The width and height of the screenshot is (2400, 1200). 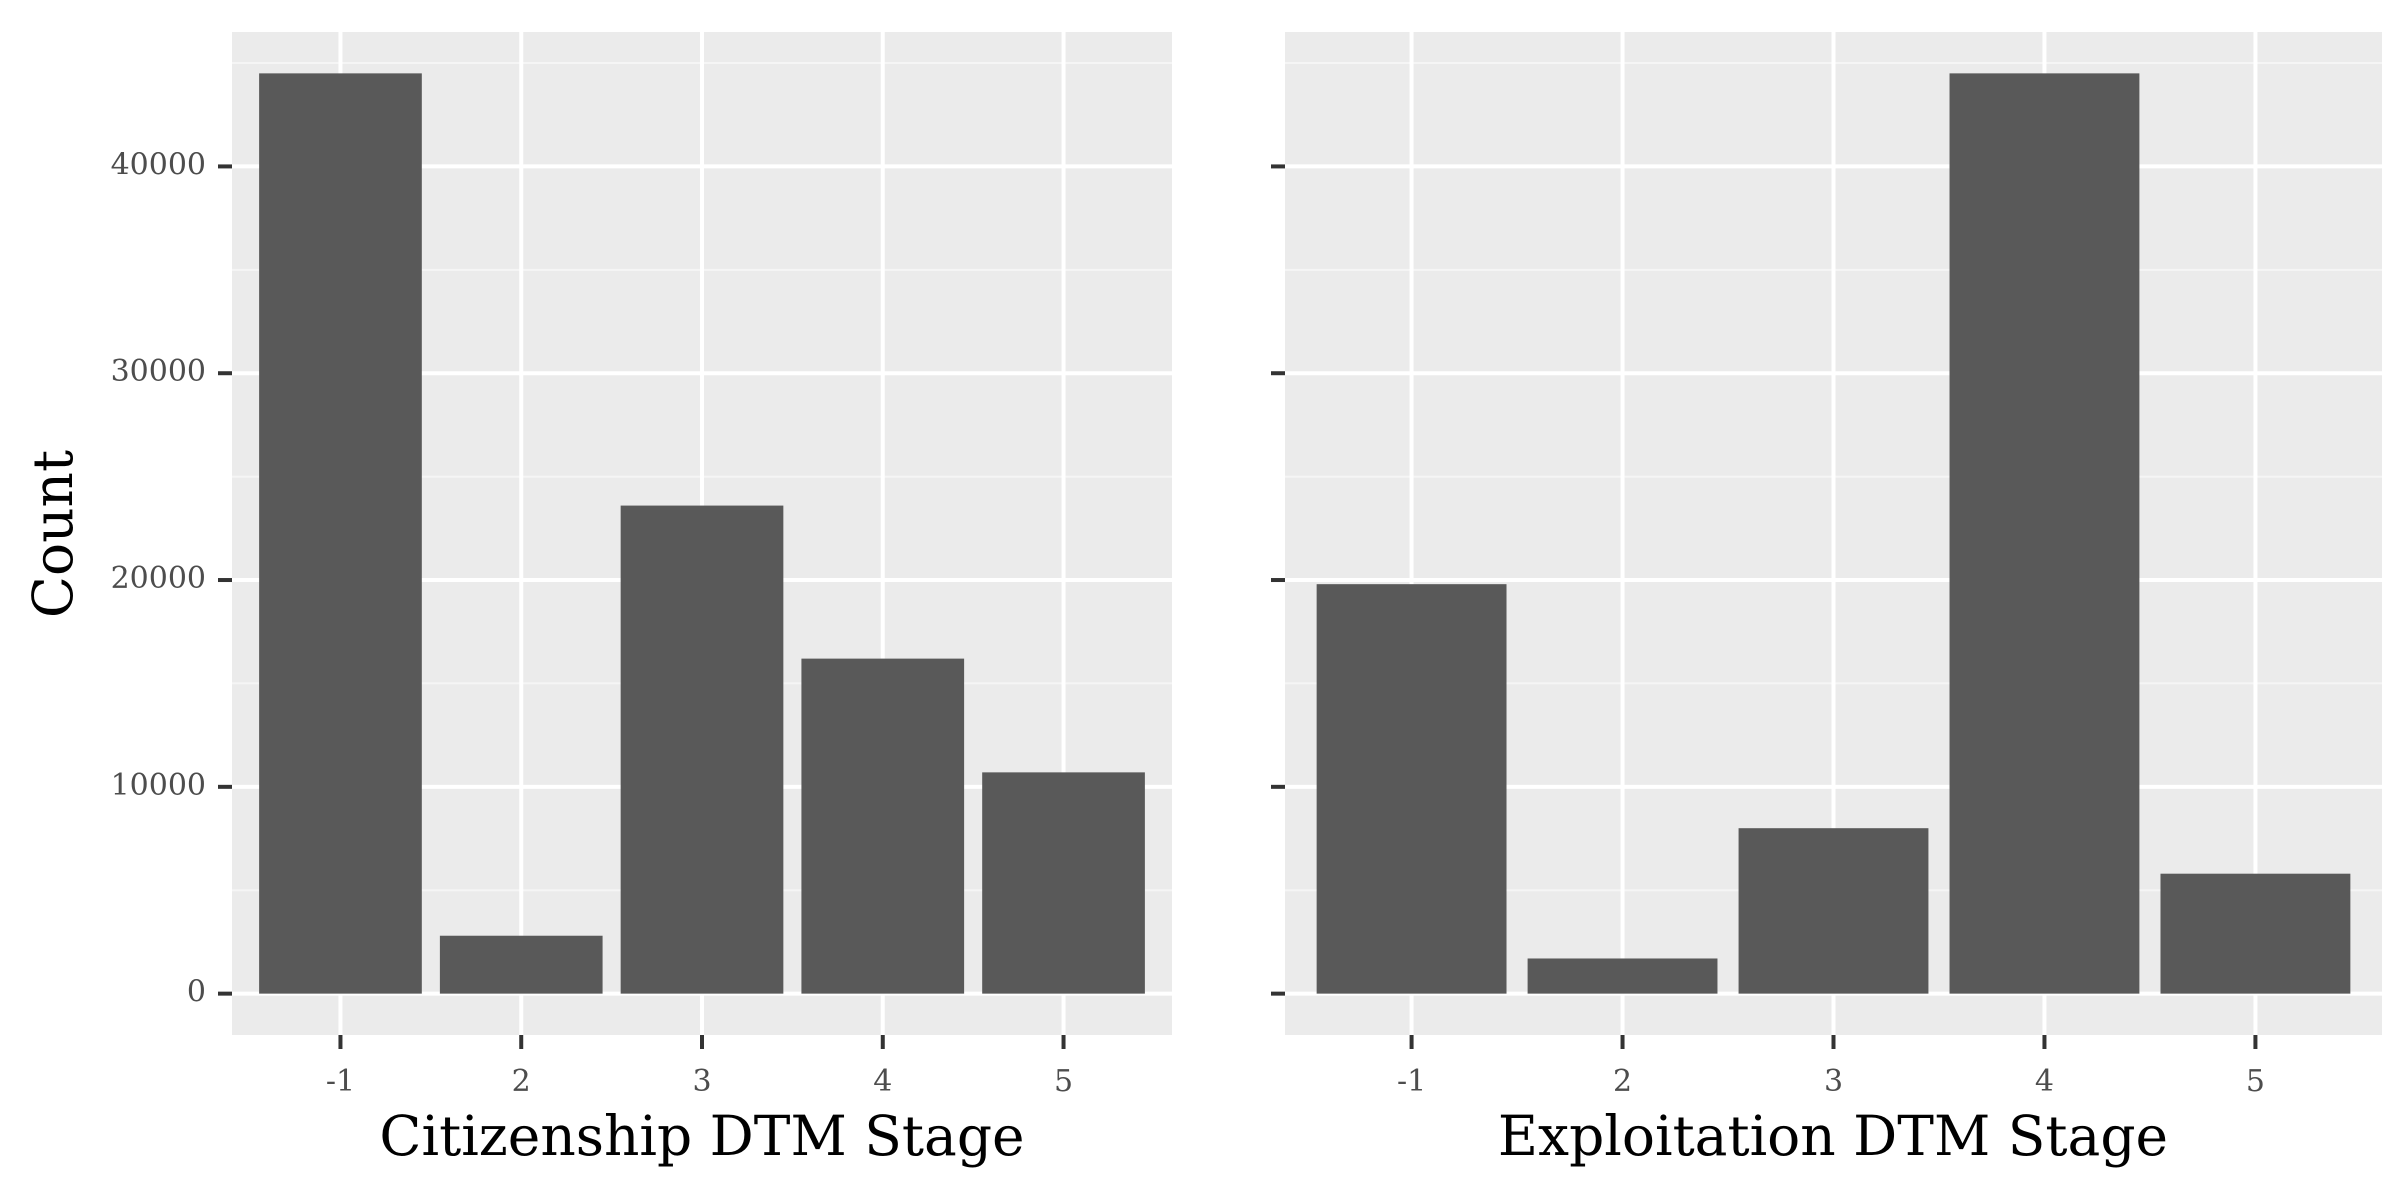 What do you see at coordinates (158, 371) in the screenshot?
I see `y-tick-label: 30000` at bounding box center [158, 371].